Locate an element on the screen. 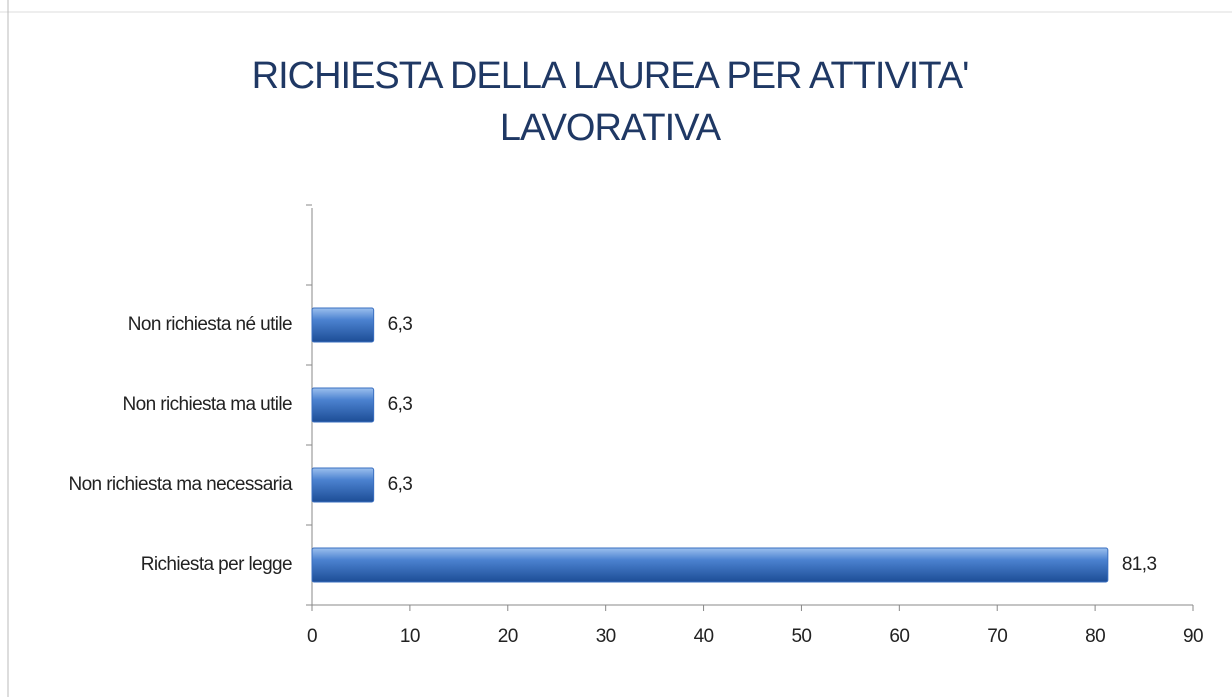  x-tick-label: 40 is located at coordinates (704, 636).